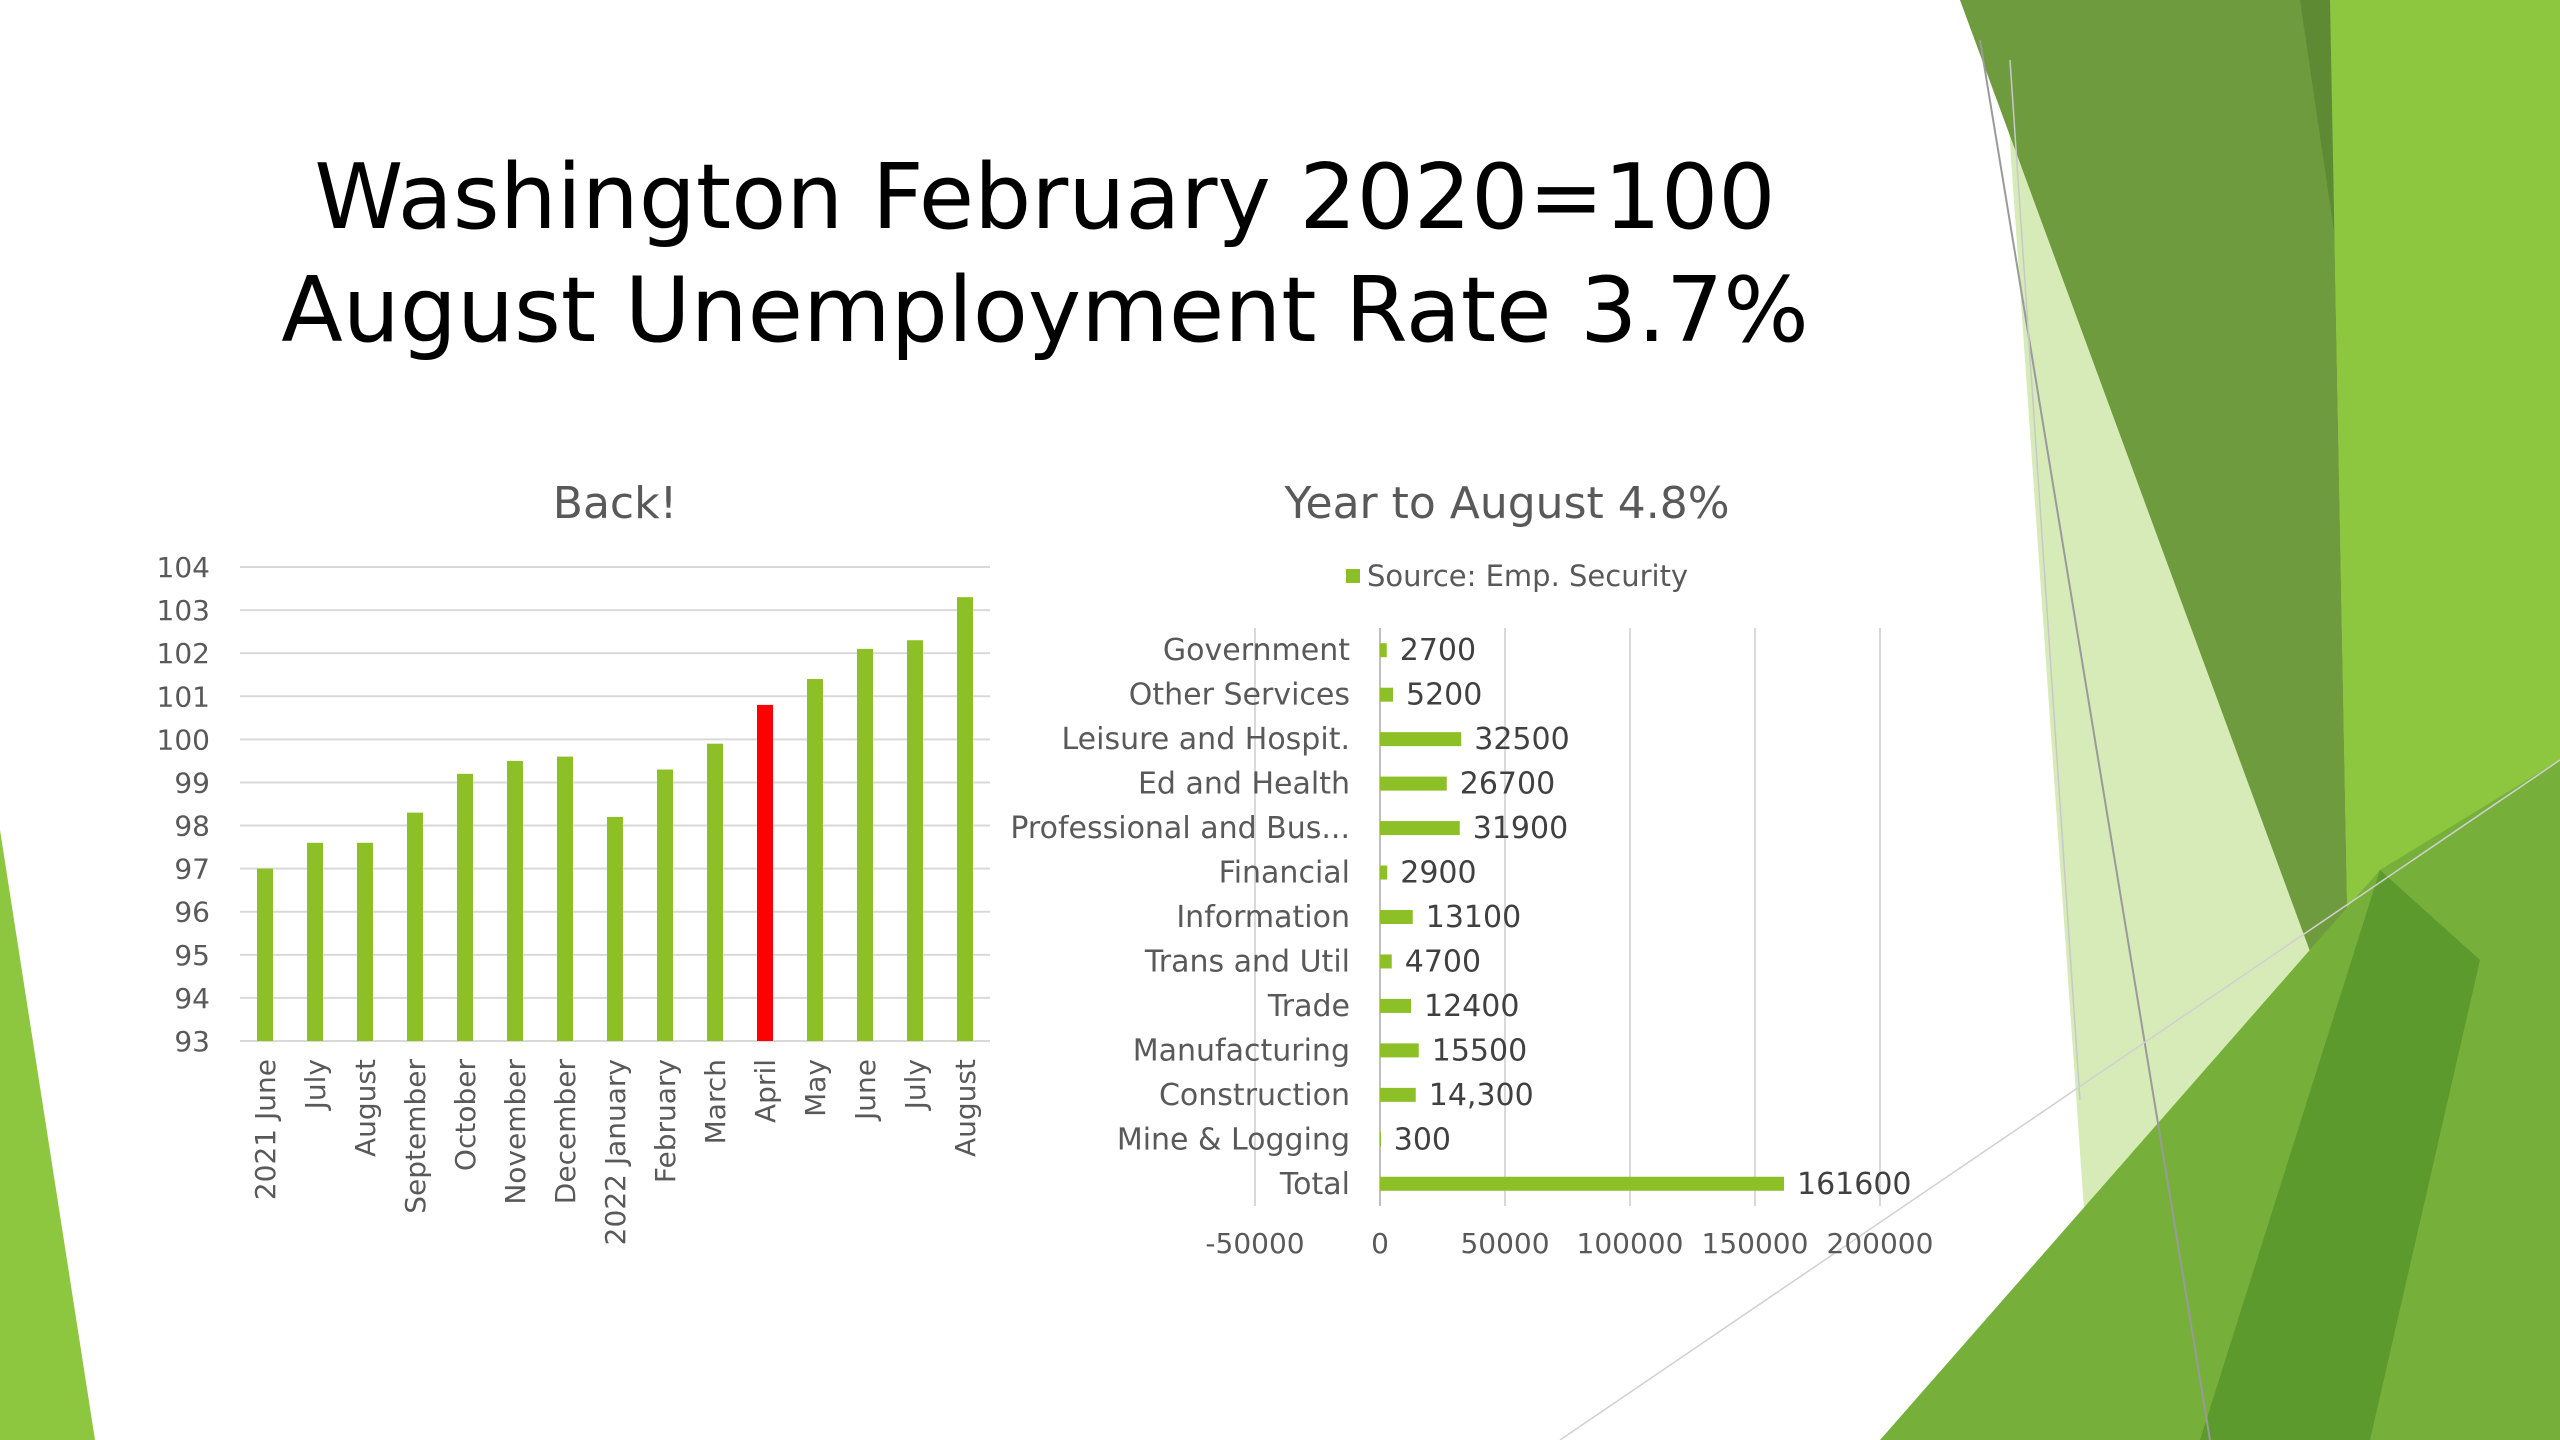 The image size is (2560, 1440). I want to click on category-label: Trade, so click(1308, 1006).